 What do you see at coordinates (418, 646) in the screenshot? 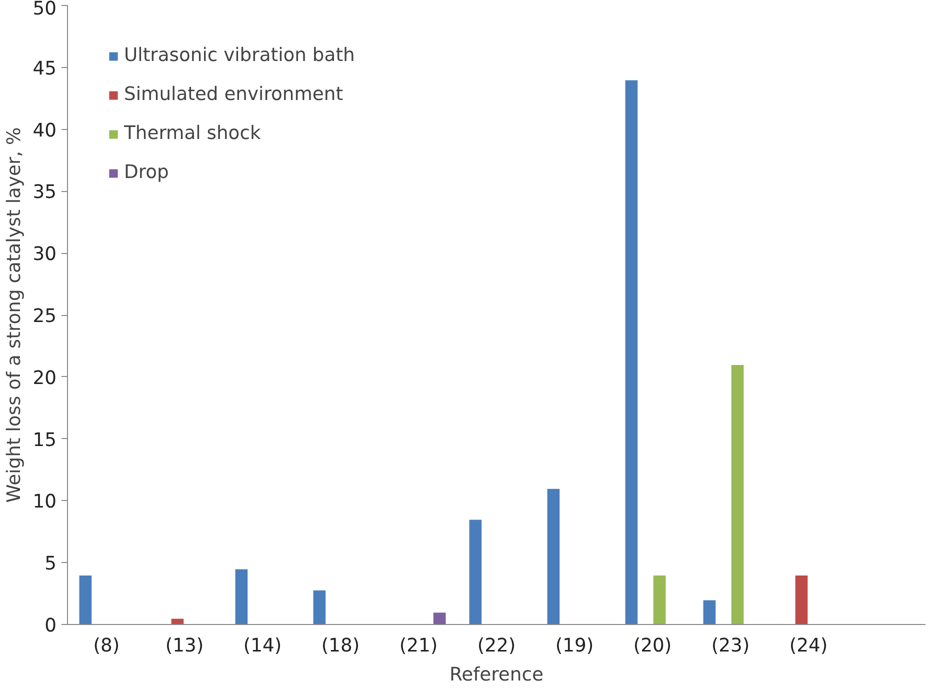
I see `x-tick-label: (21)` at bounding box center [418, 646].